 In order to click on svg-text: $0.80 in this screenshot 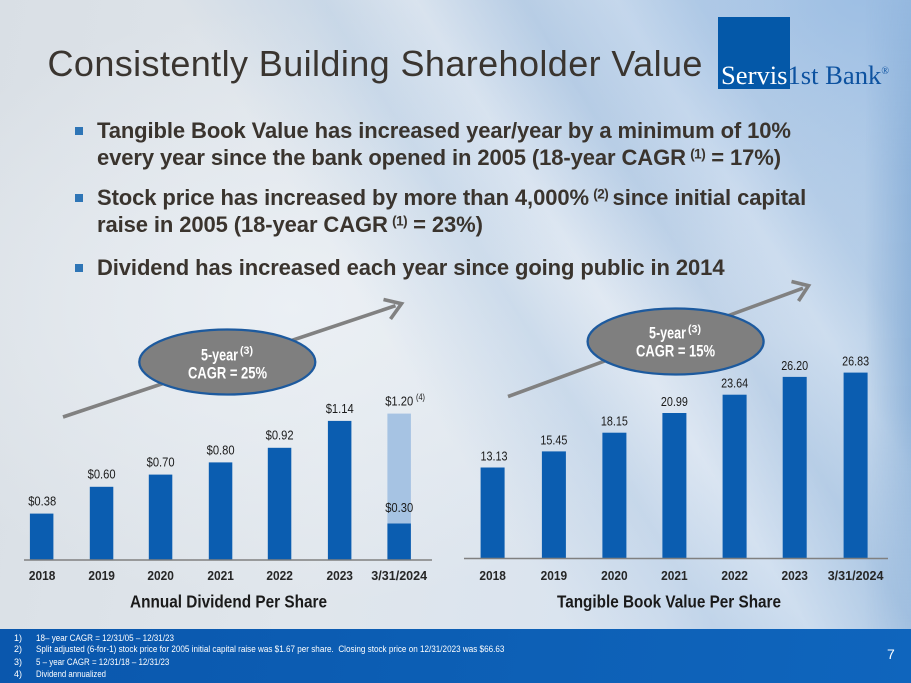, I will do `click(221, 449)`.